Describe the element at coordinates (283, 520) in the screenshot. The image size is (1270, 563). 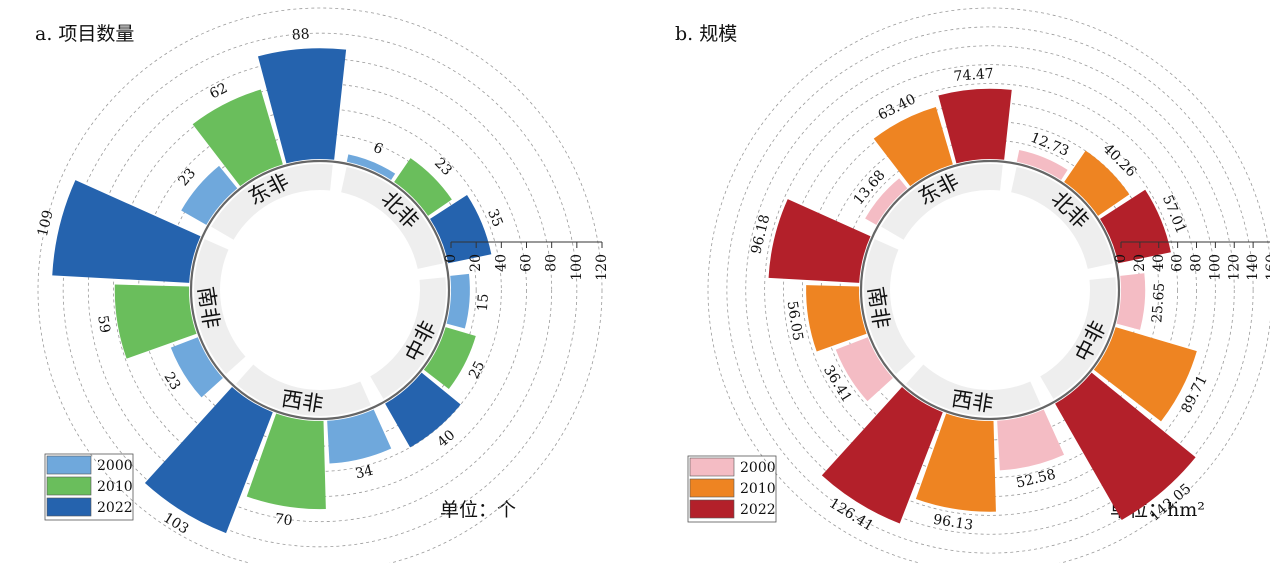
I see `value-label: 70` at that location.